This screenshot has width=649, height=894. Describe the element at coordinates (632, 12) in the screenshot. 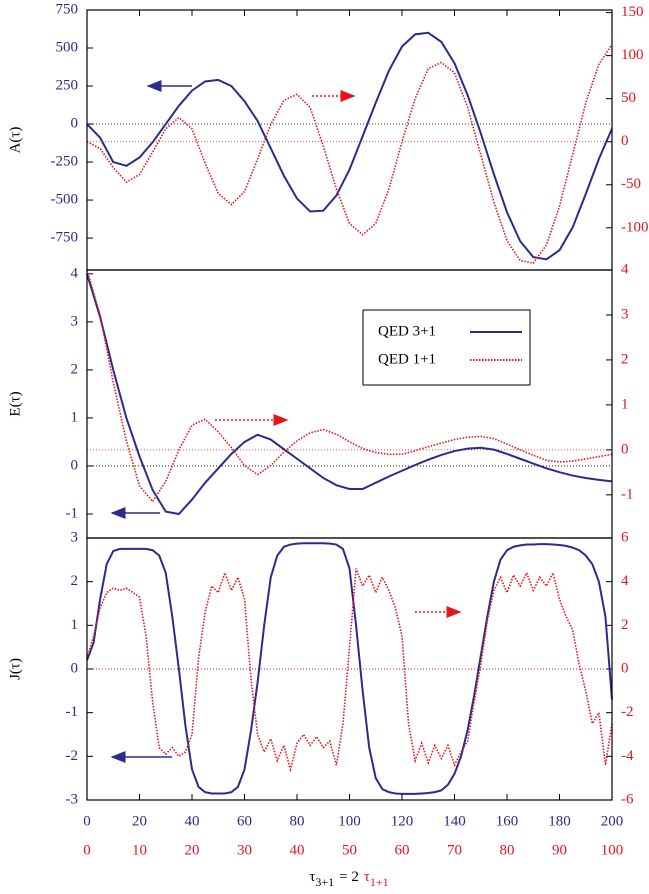

I see `y2-tick-label: 150` at that location.